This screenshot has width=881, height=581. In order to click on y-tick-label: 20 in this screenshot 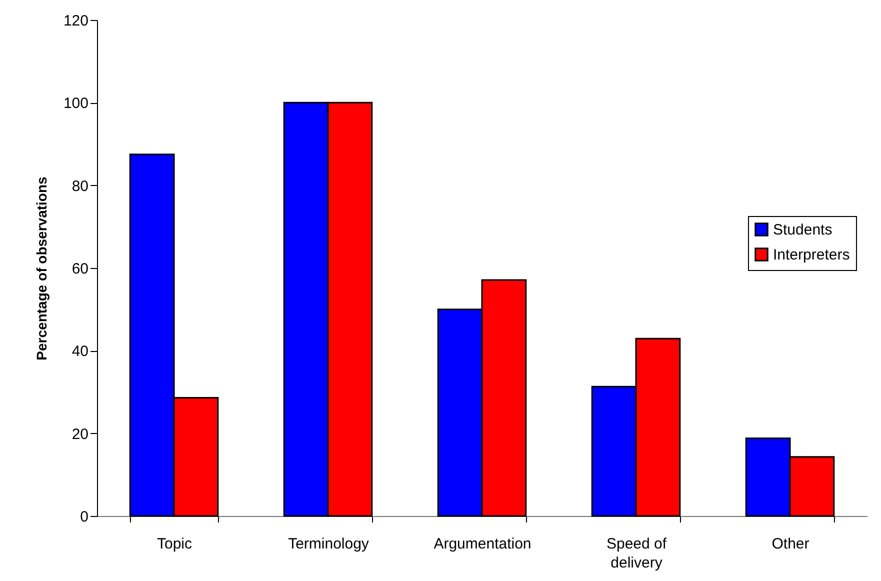, I will do `click(80, 434)`.